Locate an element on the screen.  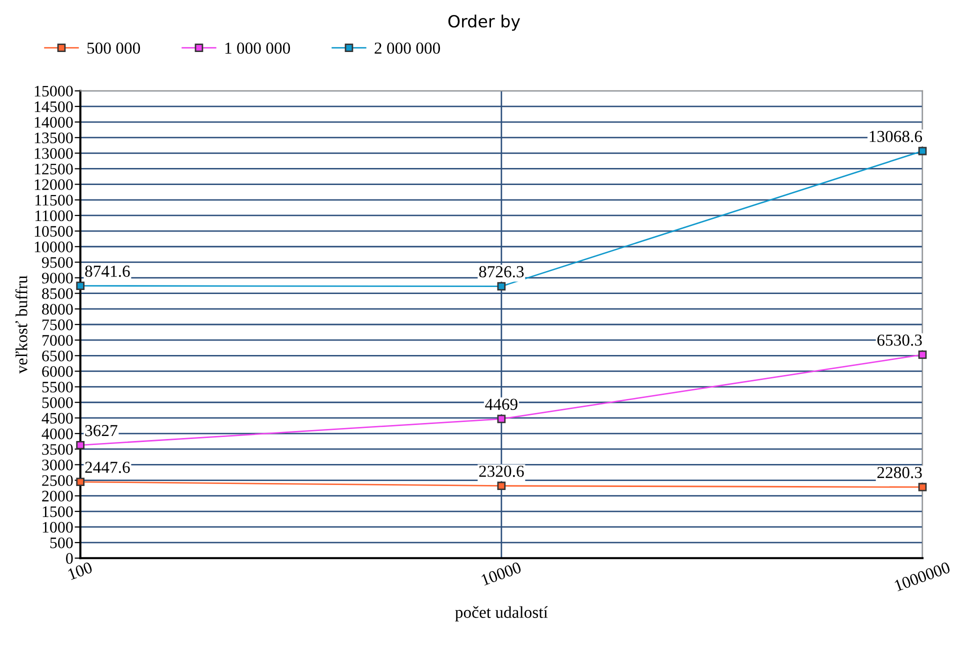
y-tick-label: 14500 is located at coordinates (53, 106).